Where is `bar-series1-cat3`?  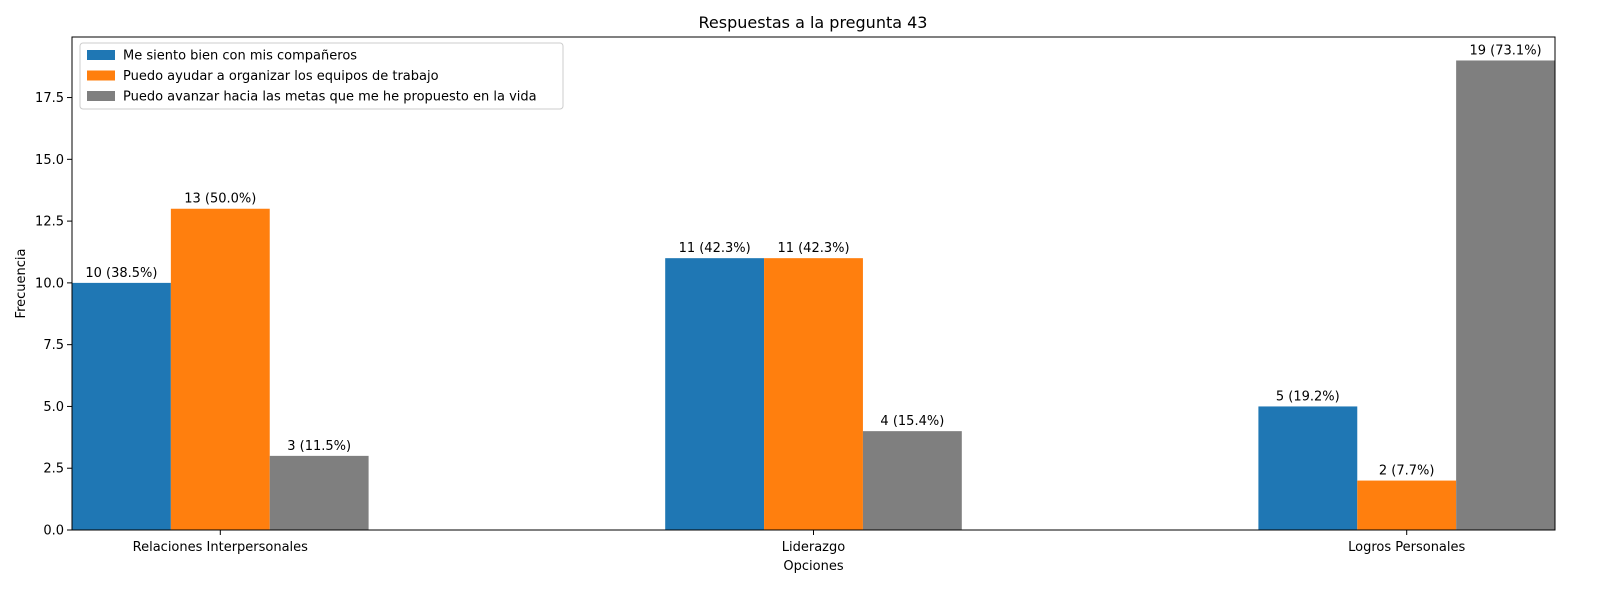 bar-series1-cat3 is located at coordinates (1308, 468).